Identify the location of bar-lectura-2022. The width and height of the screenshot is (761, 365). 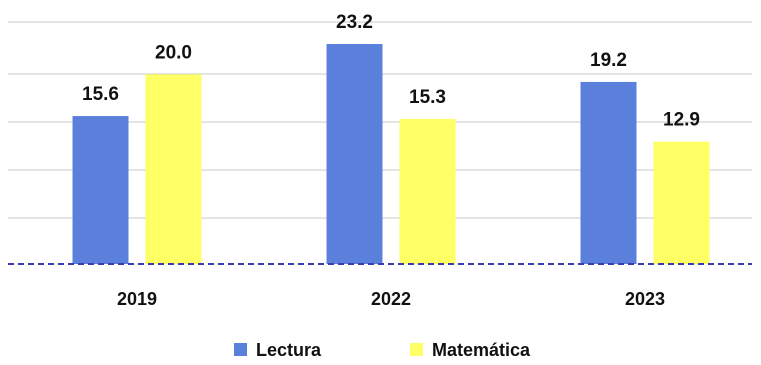
(354, 154).